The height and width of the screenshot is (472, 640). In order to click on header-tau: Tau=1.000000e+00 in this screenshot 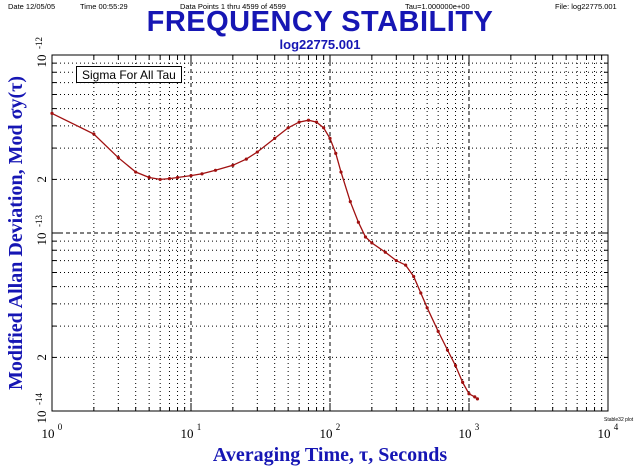, I will do `click(437, 6)`.